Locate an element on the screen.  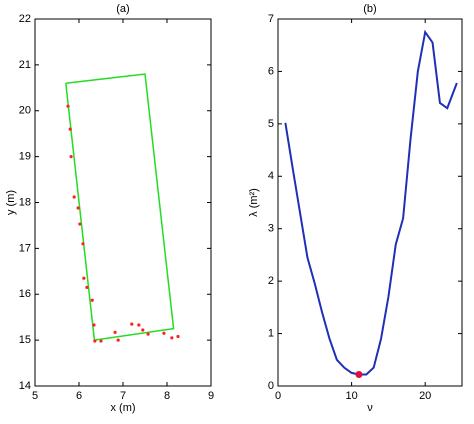
x-tick-label: 0 is located at coordinates (278, 396).